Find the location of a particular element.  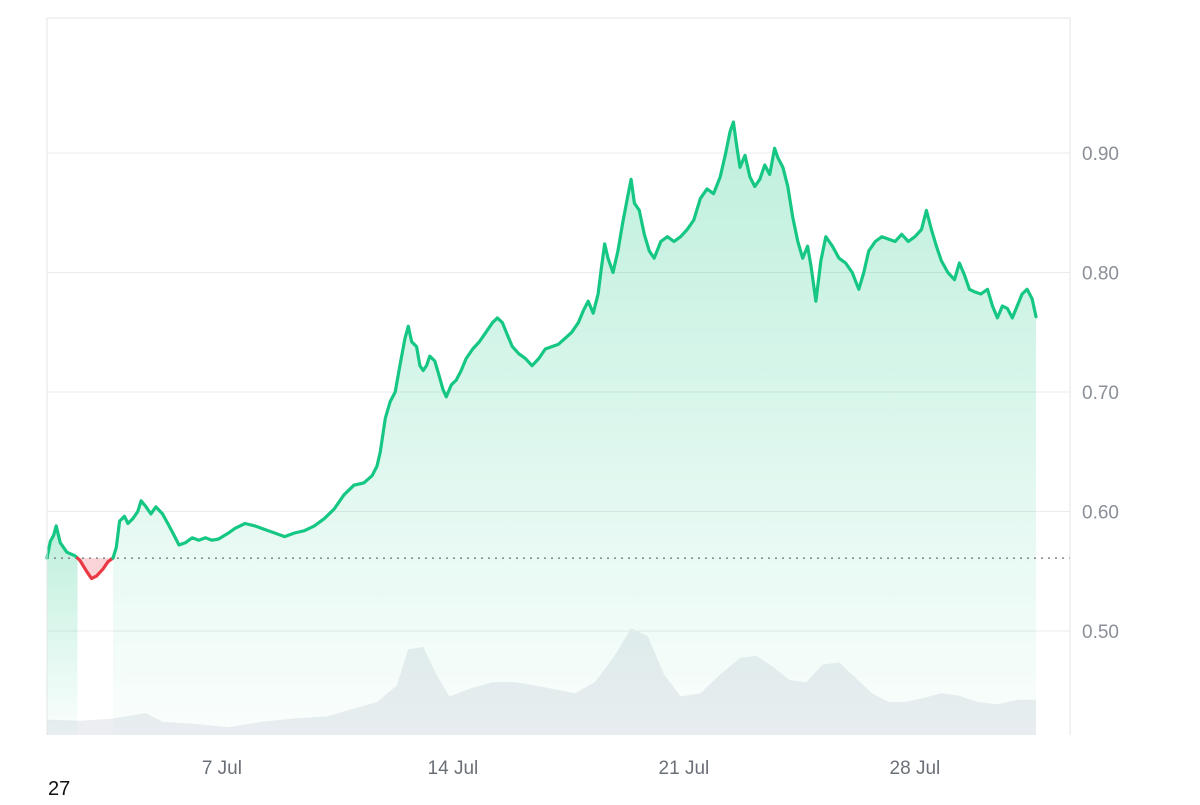

y-tick-label-3: 0.80 is located at coordinates (1100, 274).